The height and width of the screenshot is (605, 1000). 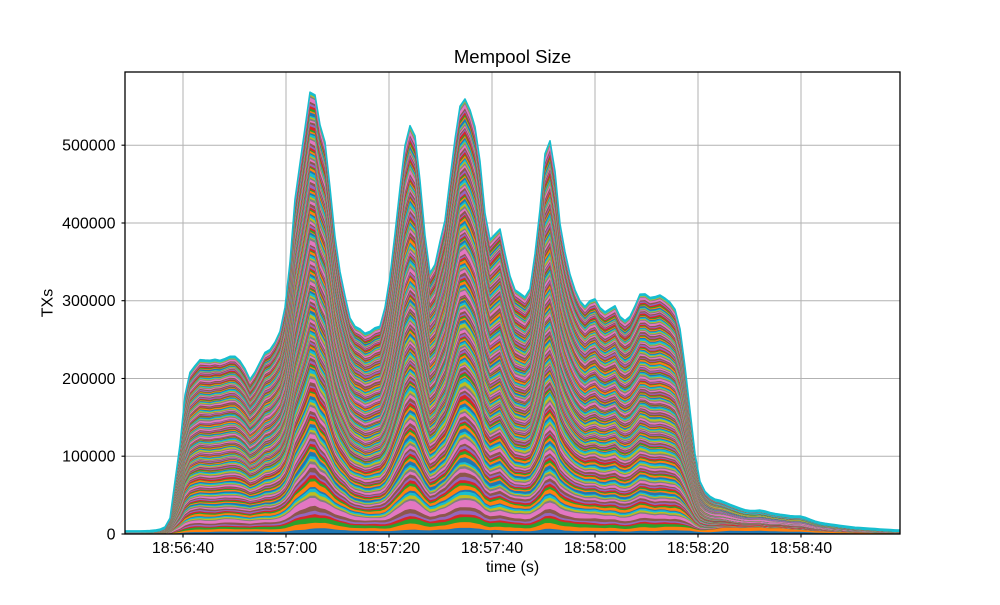 What do you see at coordinates (698, 548) in the screenshot?
I see `svg-text: 18:58:20` at bounding box center [698, 548].